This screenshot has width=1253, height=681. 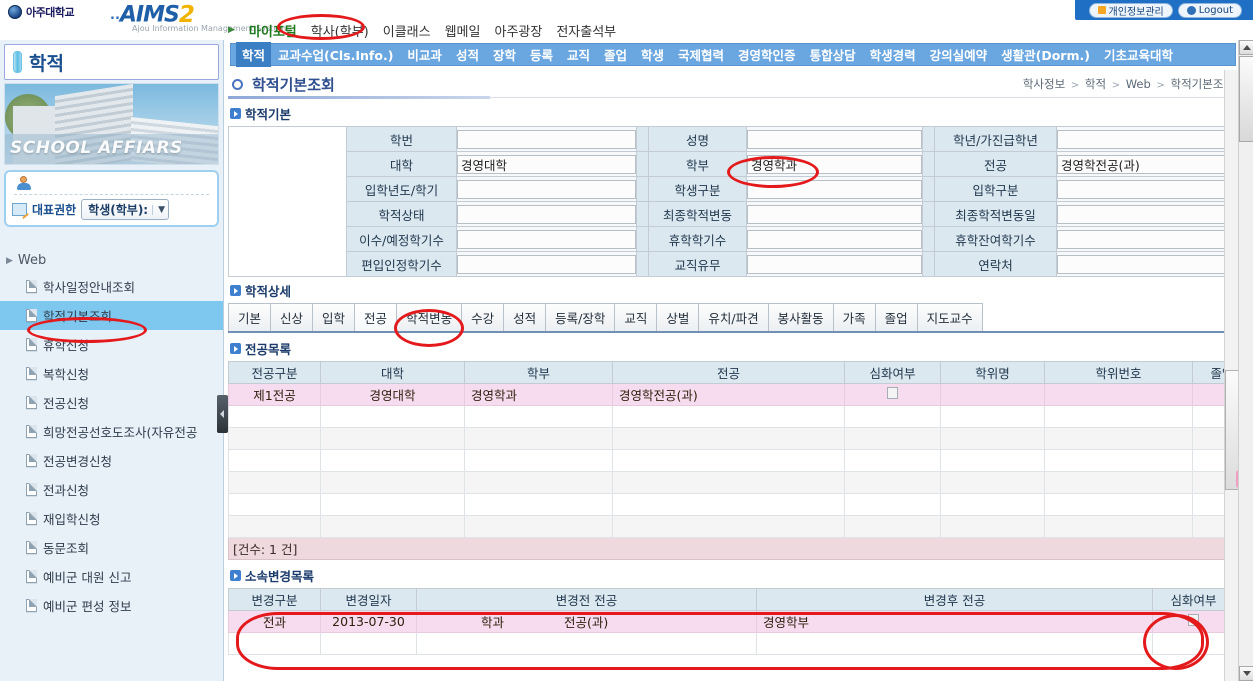 I want to click on ajou-logo: 아주대학교, so click(x=41, y=12).